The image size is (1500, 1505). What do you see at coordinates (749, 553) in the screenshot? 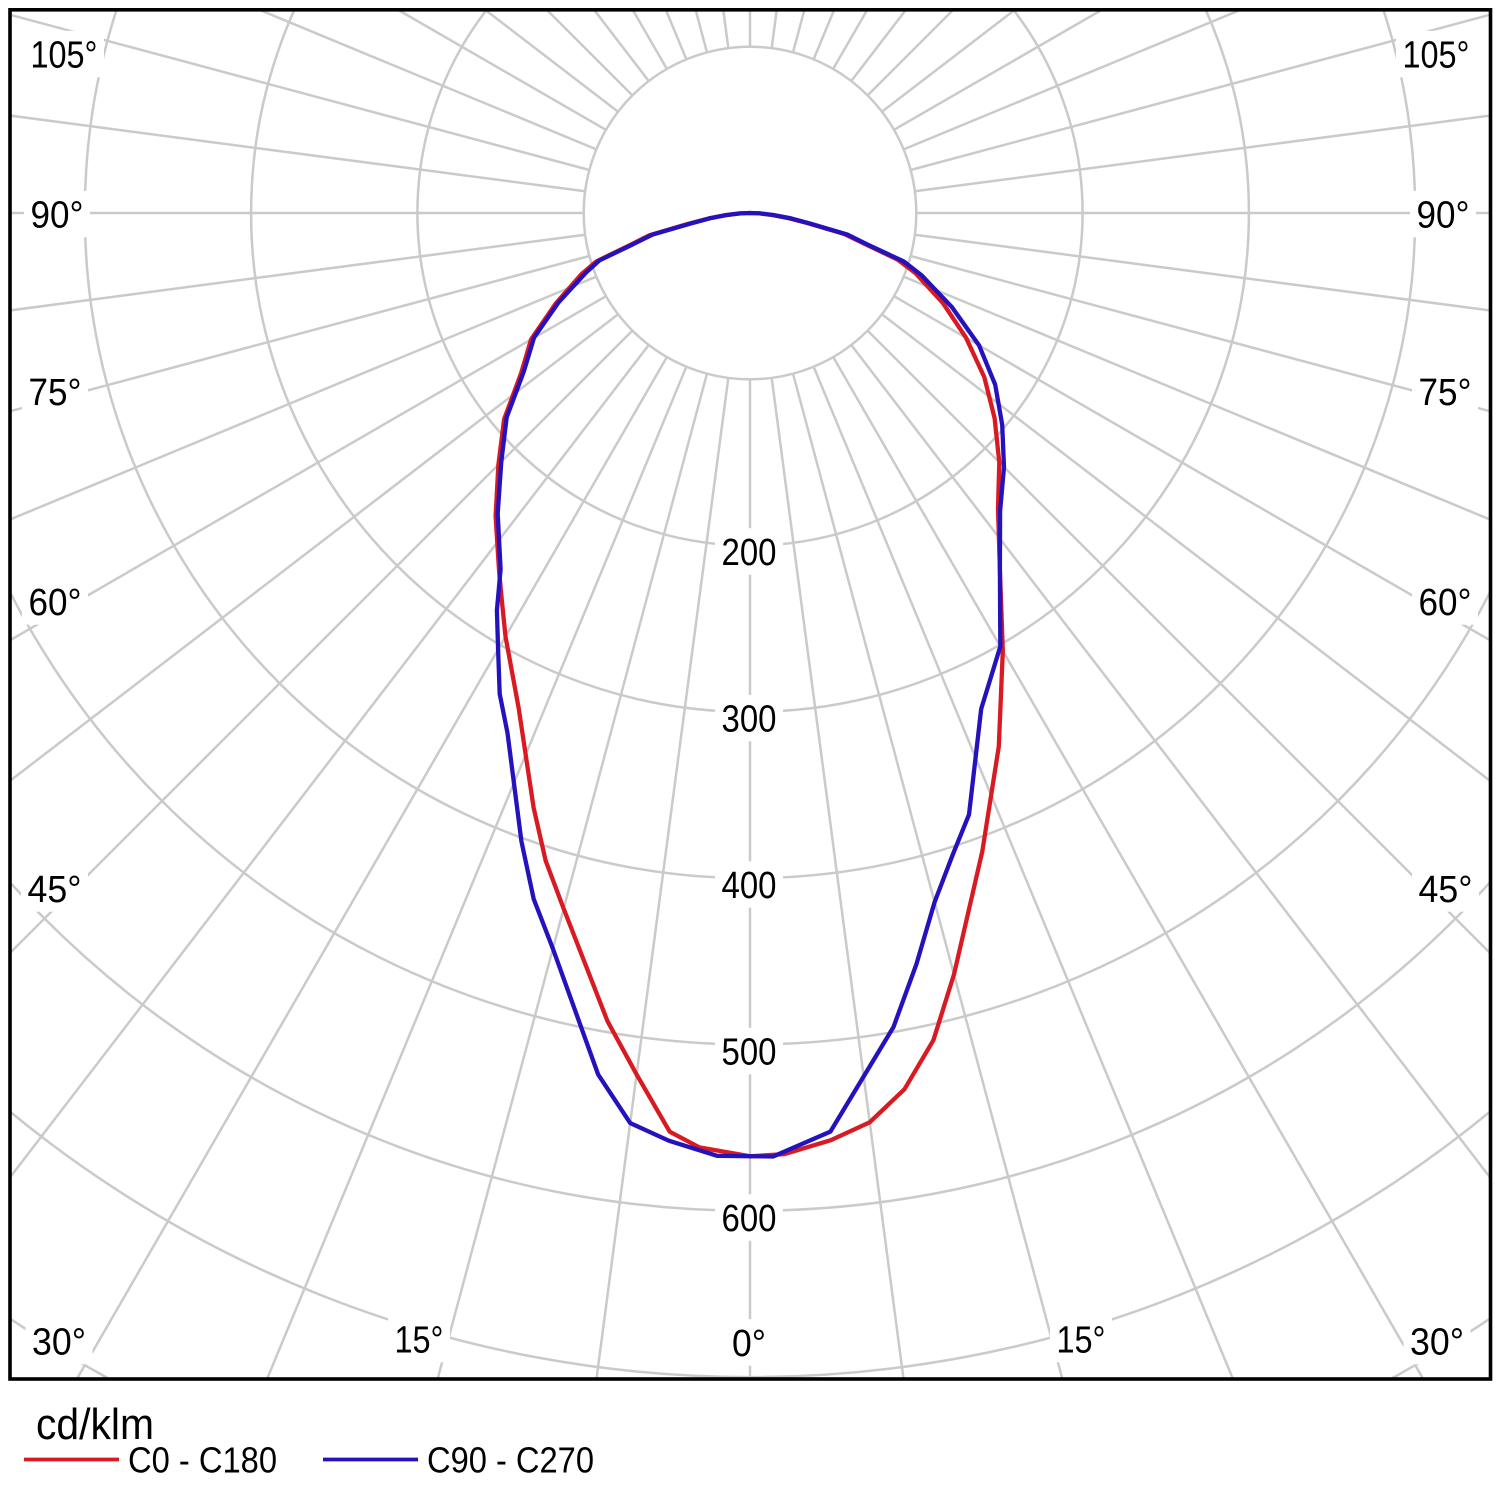
I see `svg-text: 200` at bounding box center [749, 553].